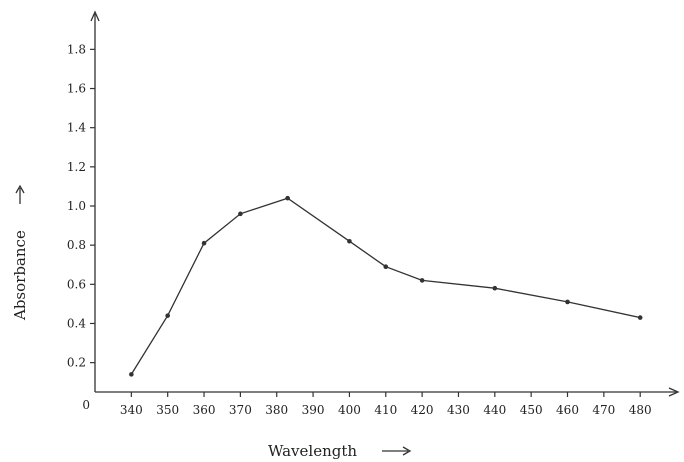 The height and width of the screenshot is (462, 684). Describe the element at coordinates (312, 451) in the screenshot. I see `x-axis-title-text: Wavelength` at that location.